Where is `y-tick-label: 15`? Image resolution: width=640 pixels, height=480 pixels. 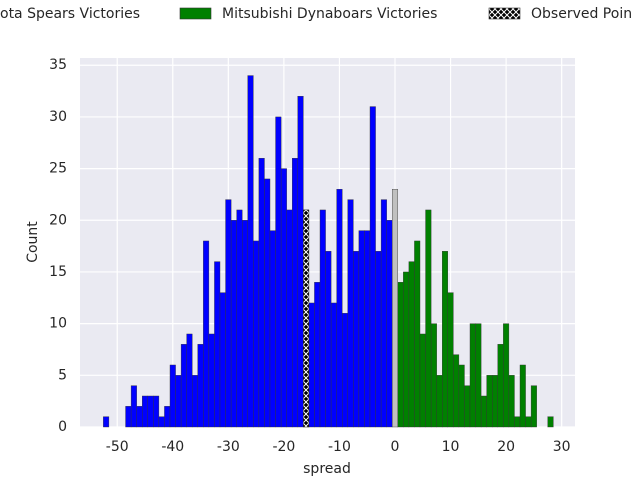
y-tick-label: 15 is located at coordinates (58, 272).